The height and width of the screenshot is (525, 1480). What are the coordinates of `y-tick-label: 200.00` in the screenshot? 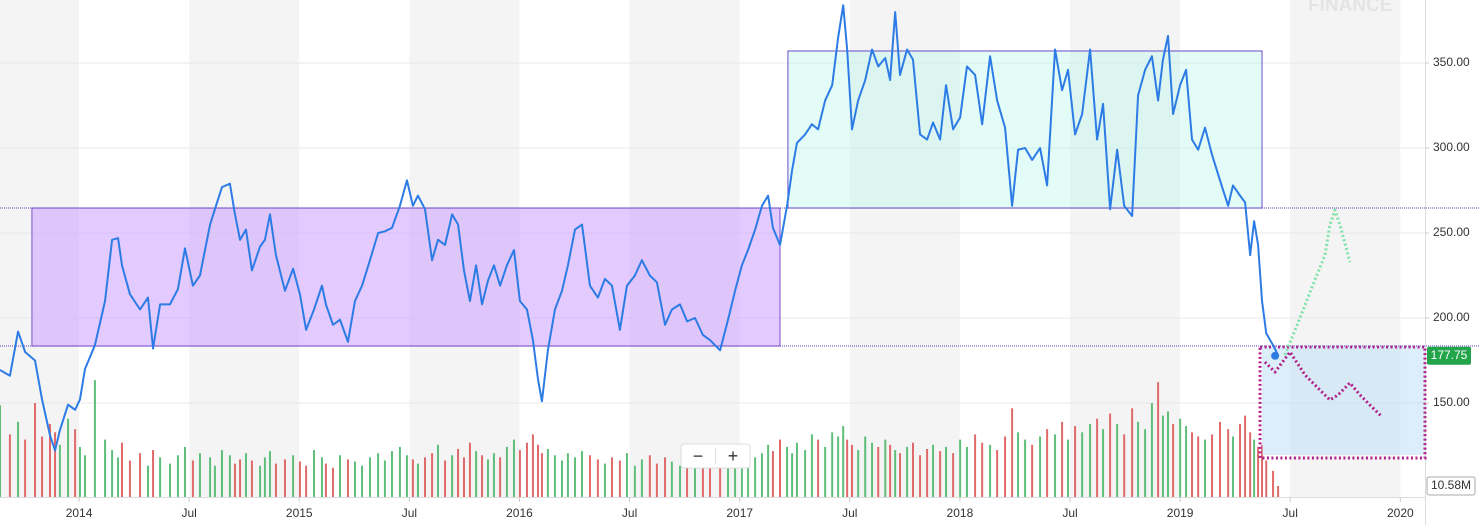 It's located at (1451, 317).